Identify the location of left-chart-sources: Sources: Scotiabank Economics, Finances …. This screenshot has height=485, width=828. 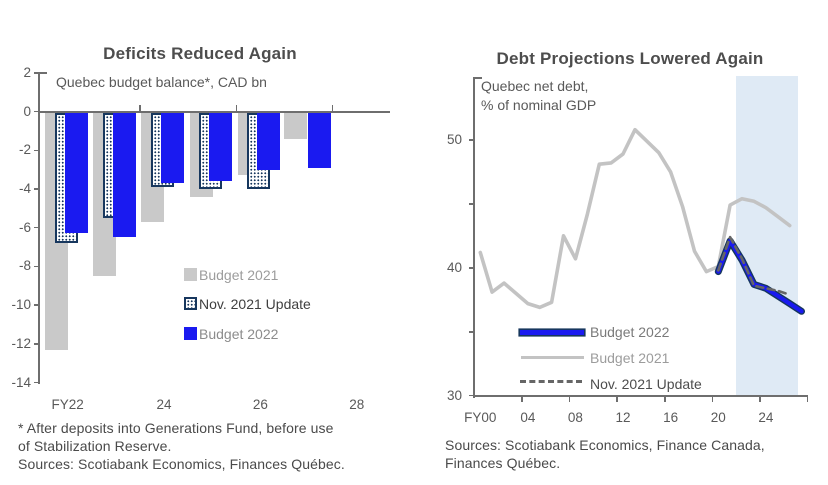
(181, 464).